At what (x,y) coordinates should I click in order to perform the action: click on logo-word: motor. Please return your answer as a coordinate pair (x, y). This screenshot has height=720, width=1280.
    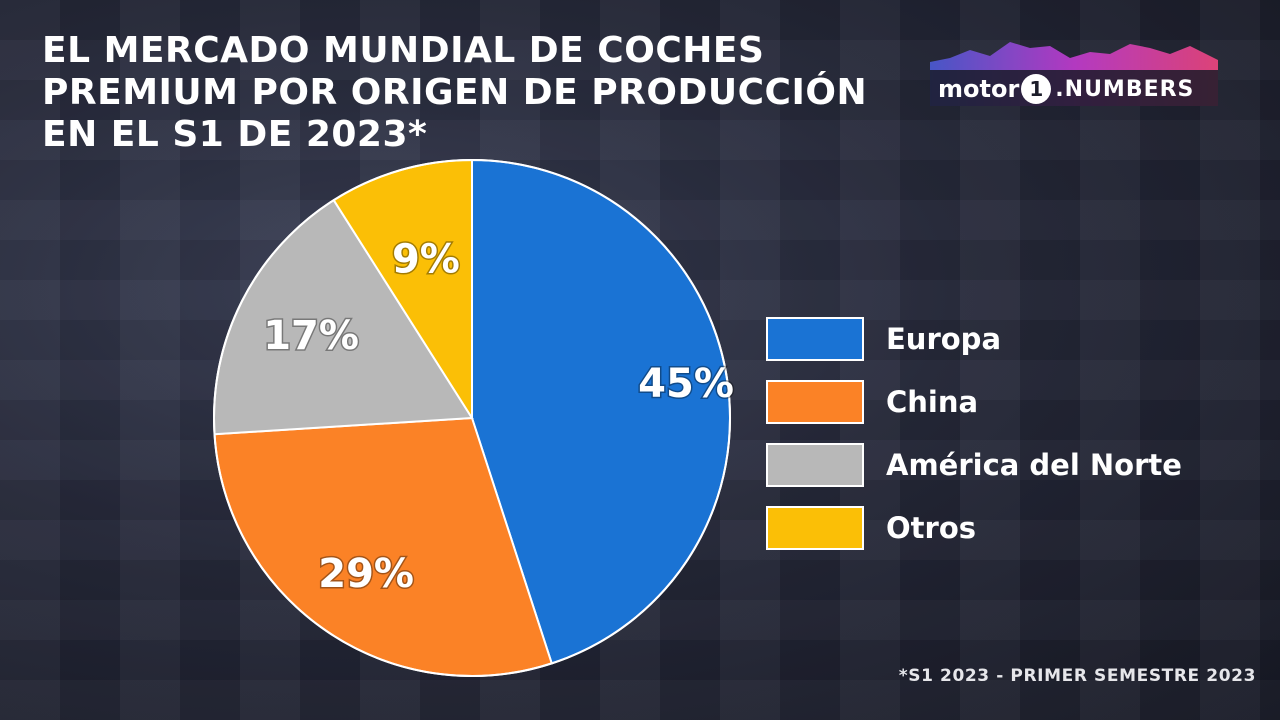
    Looking at the image, I should click on (979, 89).